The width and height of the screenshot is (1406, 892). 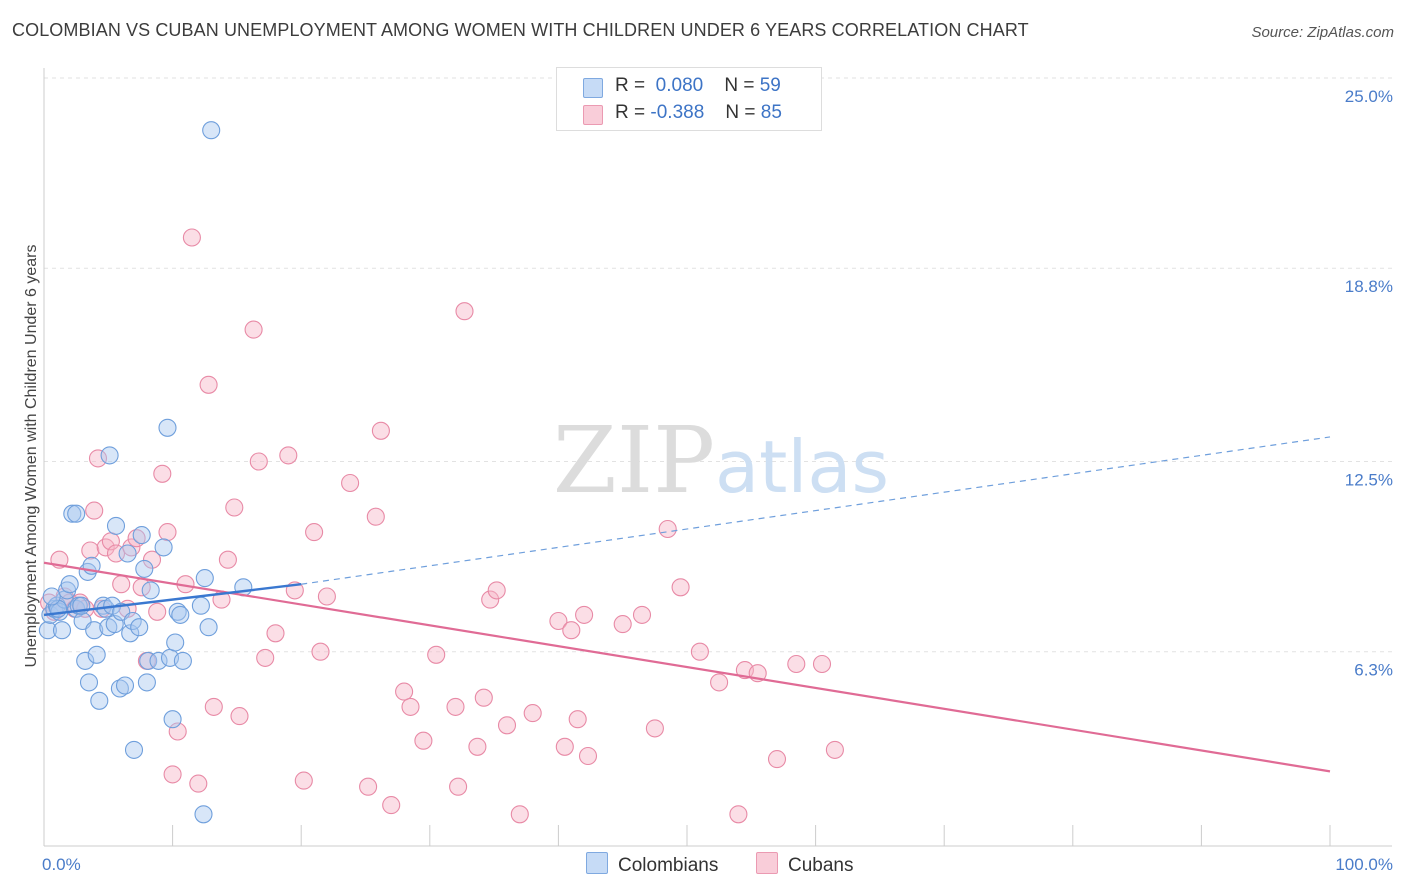 I want to click on legend-n-value: 59, so click(x=770, y=85).